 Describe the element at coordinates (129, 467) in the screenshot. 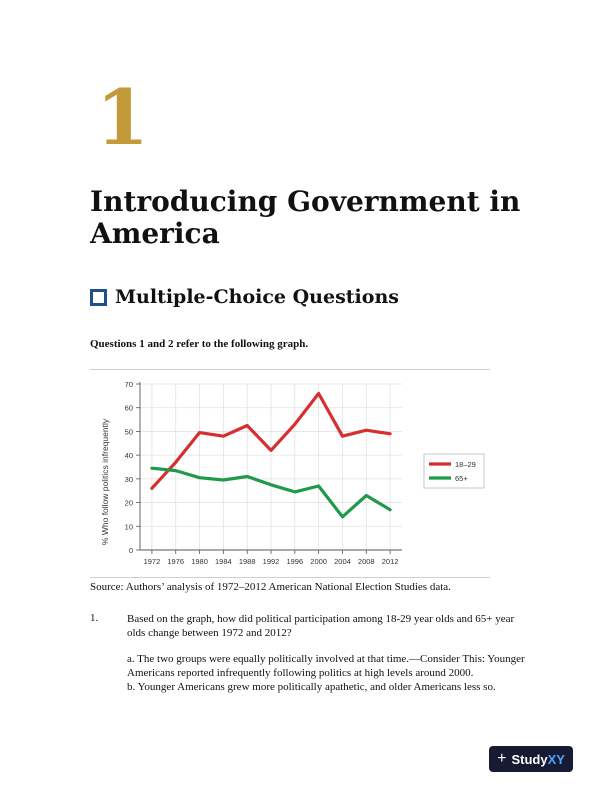

I see `y-tick-labels: 0 10 20 30 40 50 60 70` at that location.